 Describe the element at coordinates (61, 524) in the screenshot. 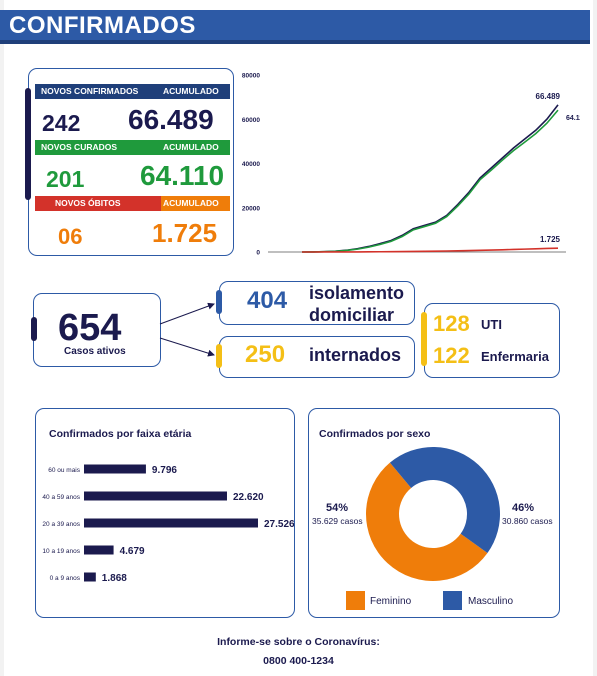

I see `age-category-label: 20 a 39 anos` at that location.